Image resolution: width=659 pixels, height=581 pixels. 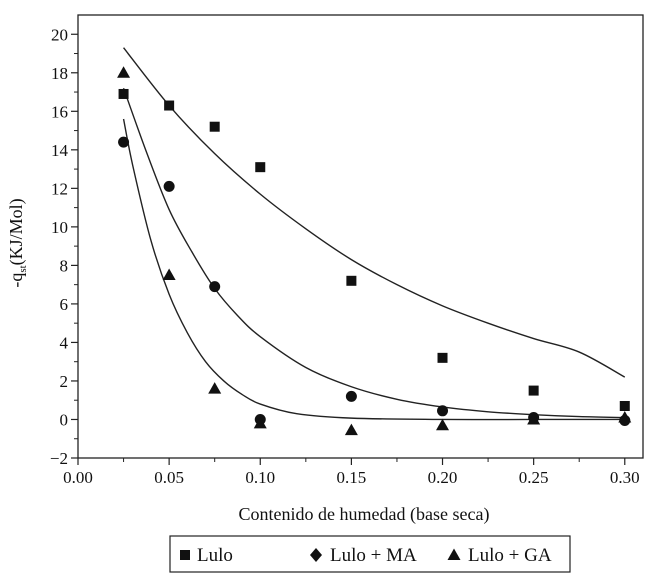 I want to click on x-tick-label: 0.30, so click(x=625, y=477).